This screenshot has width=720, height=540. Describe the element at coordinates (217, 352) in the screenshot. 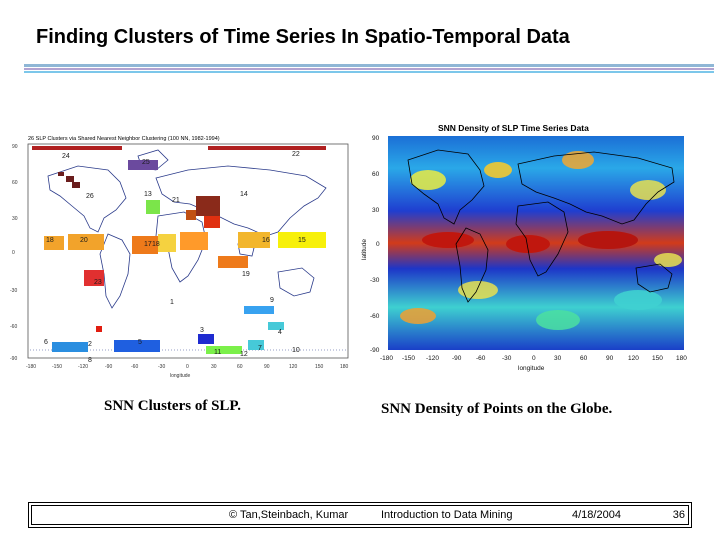

I see `cluster-label-11: 11` at that location.